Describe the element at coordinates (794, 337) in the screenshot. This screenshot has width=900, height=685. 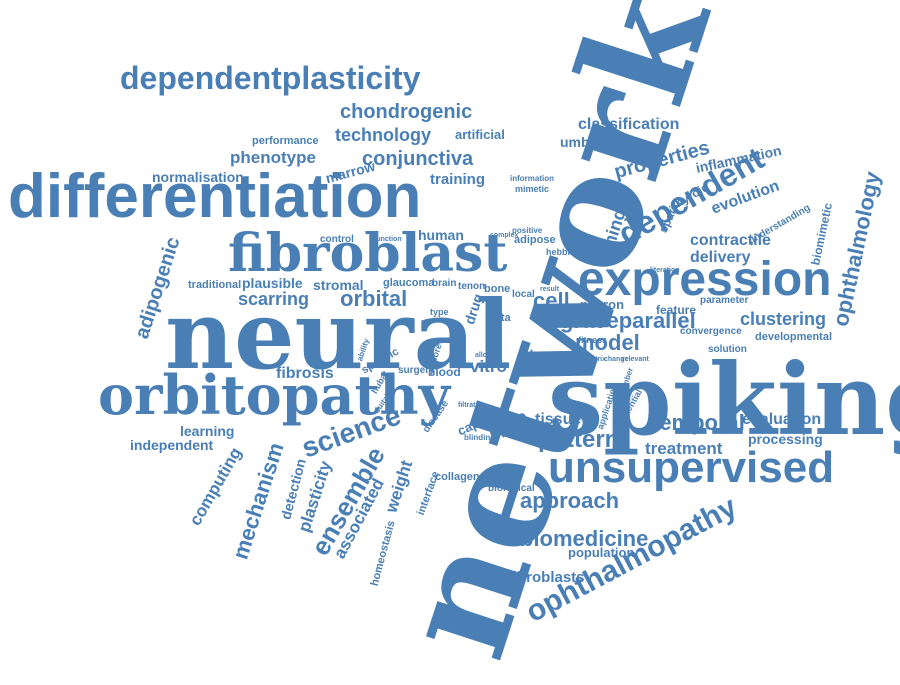
I see `word-developmental: developmental` at that location.